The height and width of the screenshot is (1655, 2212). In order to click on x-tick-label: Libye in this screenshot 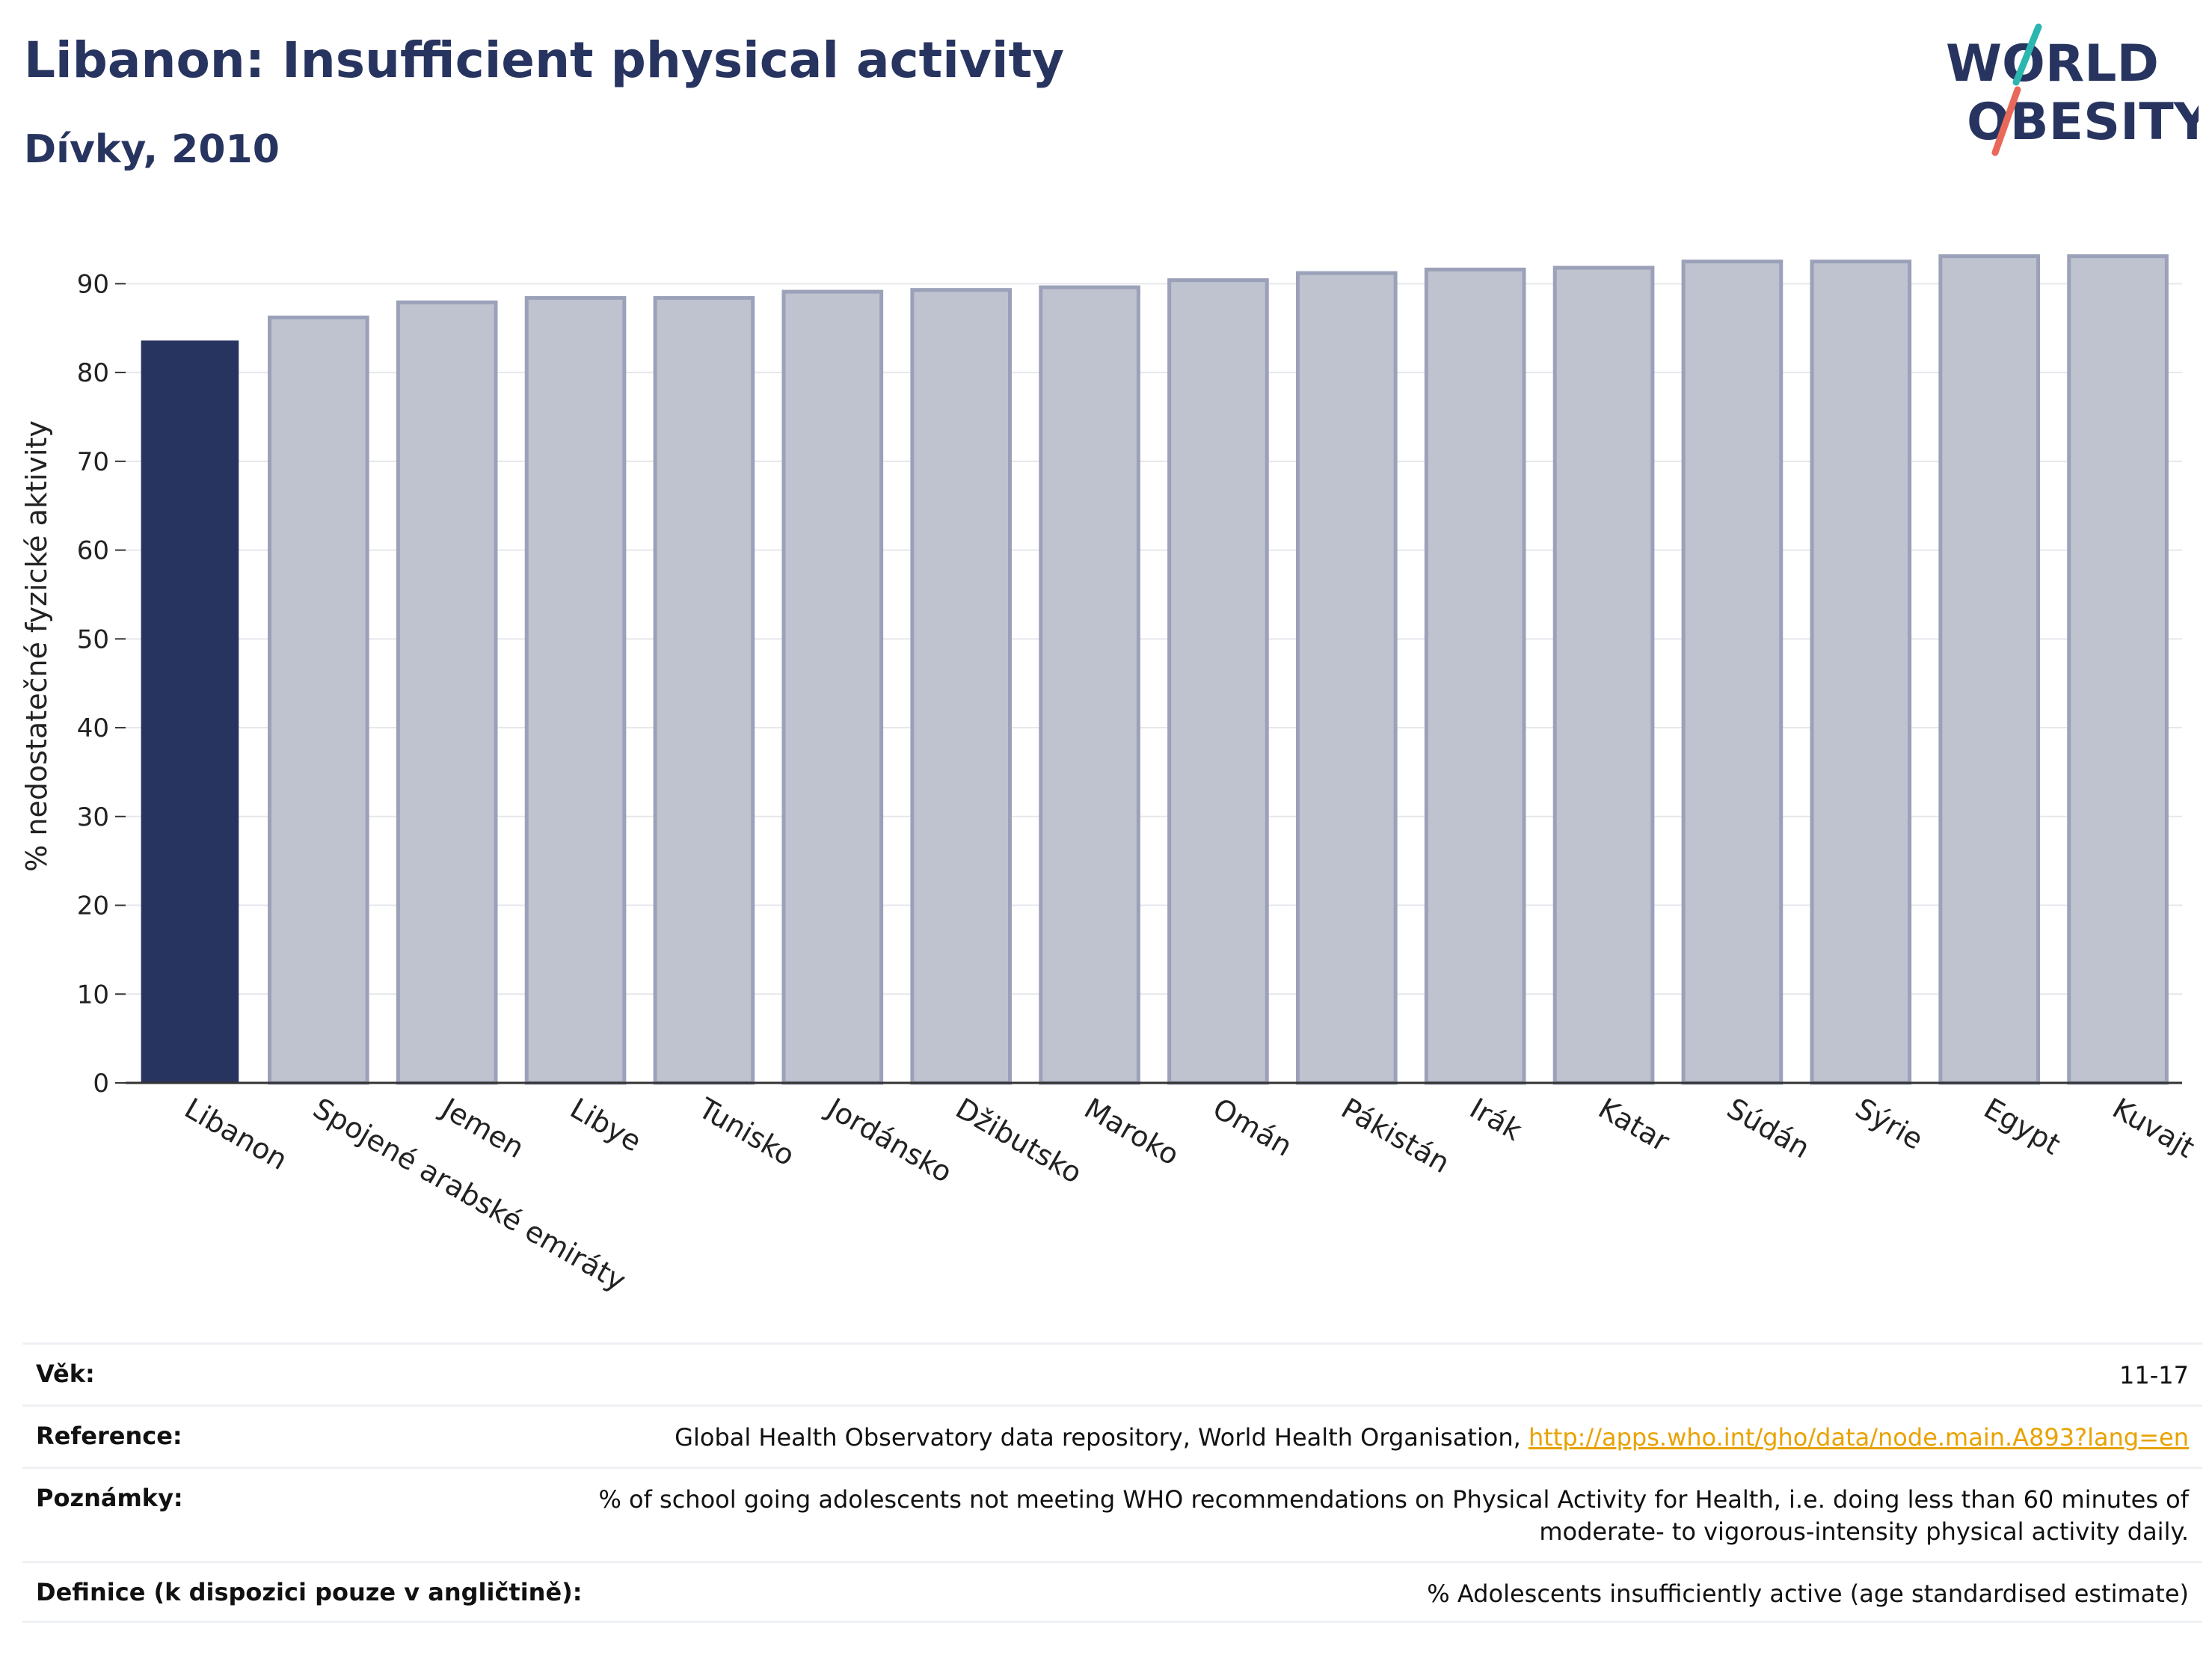, I will do `click(606, 1125)`.